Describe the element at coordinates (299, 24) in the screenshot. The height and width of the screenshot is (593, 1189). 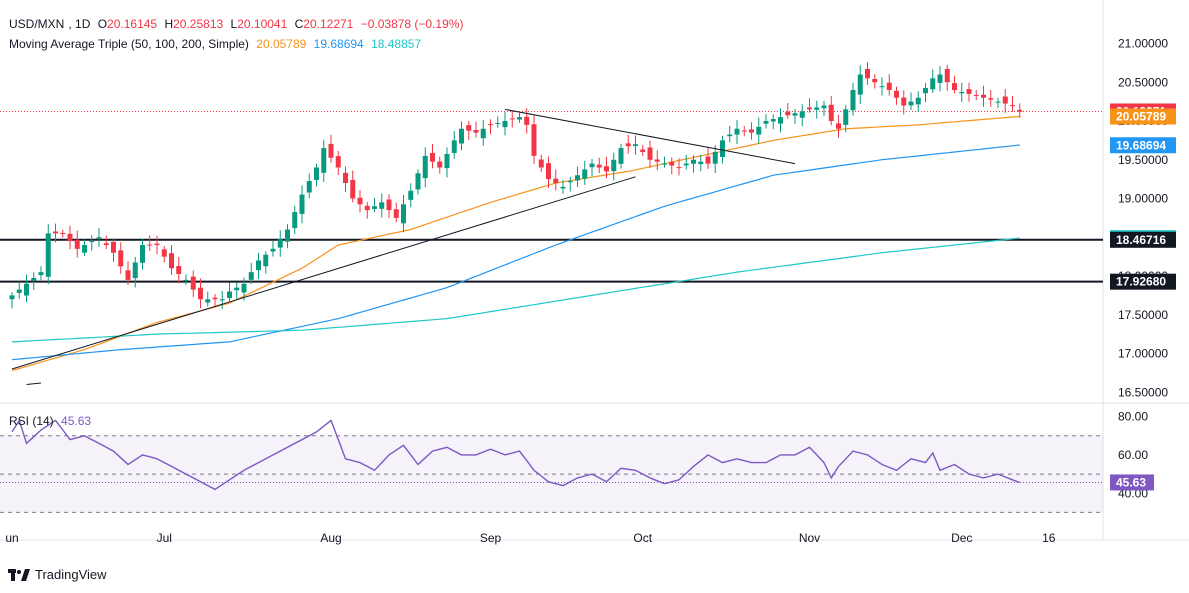
I see `close-label: C` at that location.